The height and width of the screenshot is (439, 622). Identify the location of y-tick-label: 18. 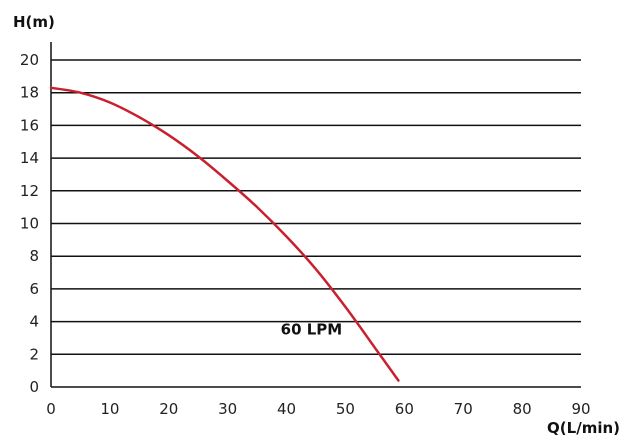
(29, 93).